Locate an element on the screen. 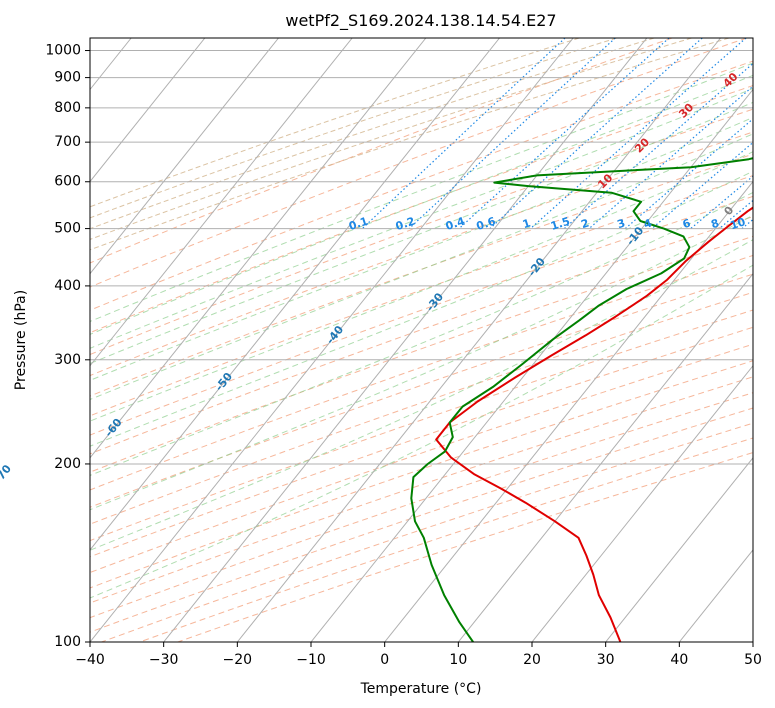 This screenshot has width=775, height=708. isotherm-label: -70 is located at coordinates (7, 474).